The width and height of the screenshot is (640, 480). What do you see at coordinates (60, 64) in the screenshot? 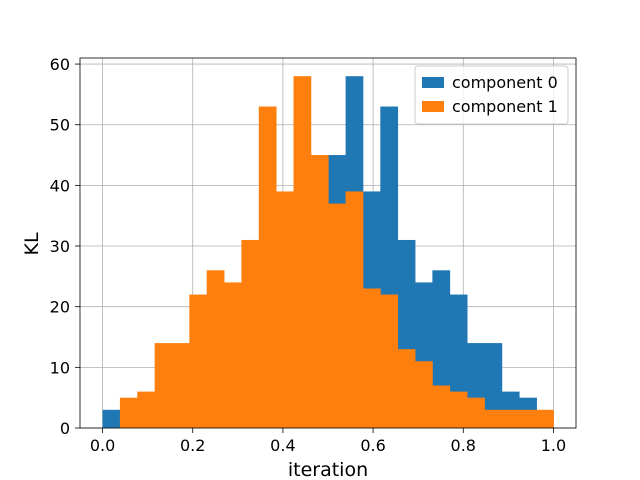
I see `y-tick-label: 60` at bounding box center [60, 64].